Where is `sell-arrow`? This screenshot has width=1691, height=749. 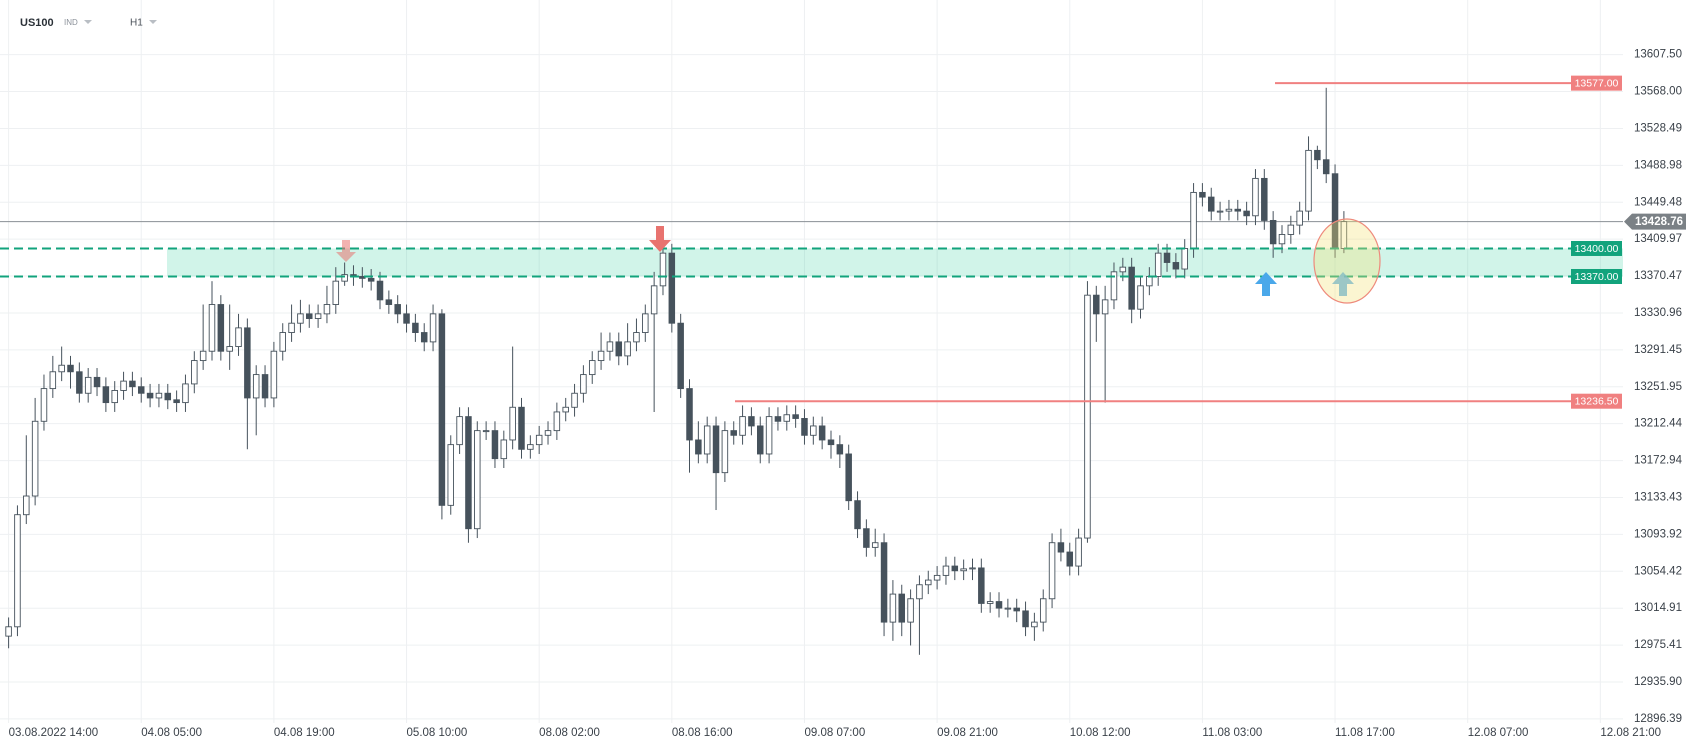
sell-arrow is located at coordinates (660, 239).